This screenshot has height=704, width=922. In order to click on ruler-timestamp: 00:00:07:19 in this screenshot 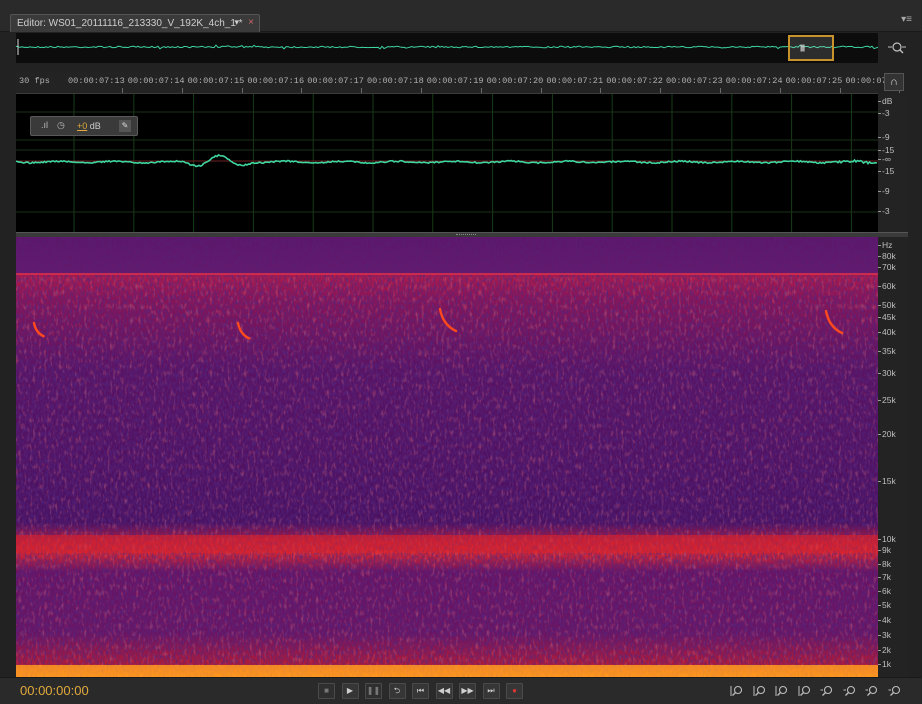, I will do `click(455, 81)`.